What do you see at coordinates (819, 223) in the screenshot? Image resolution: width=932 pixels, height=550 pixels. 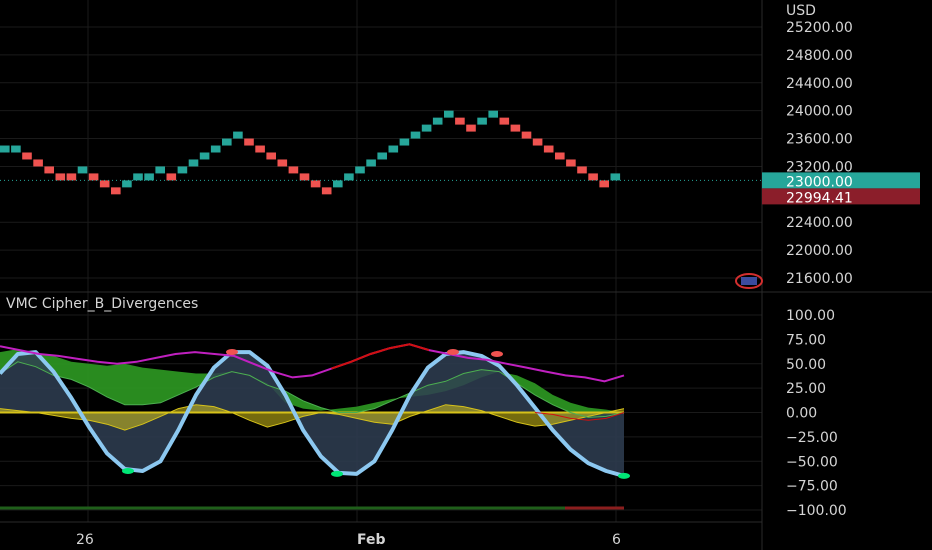 I see `price-tick-label: 22400.00` at bounding box center [819, 223].